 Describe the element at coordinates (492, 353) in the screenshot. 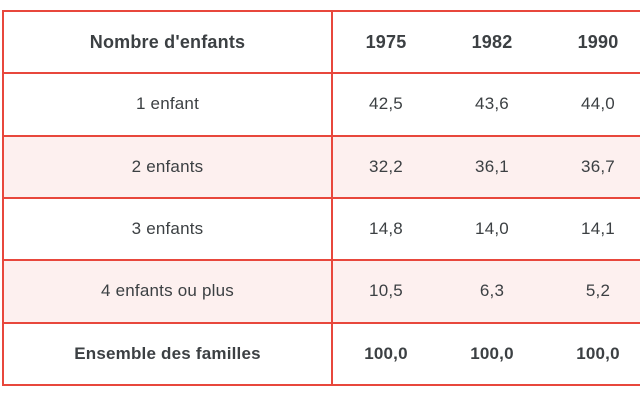

I see `value-1982: 100,0` at that location.